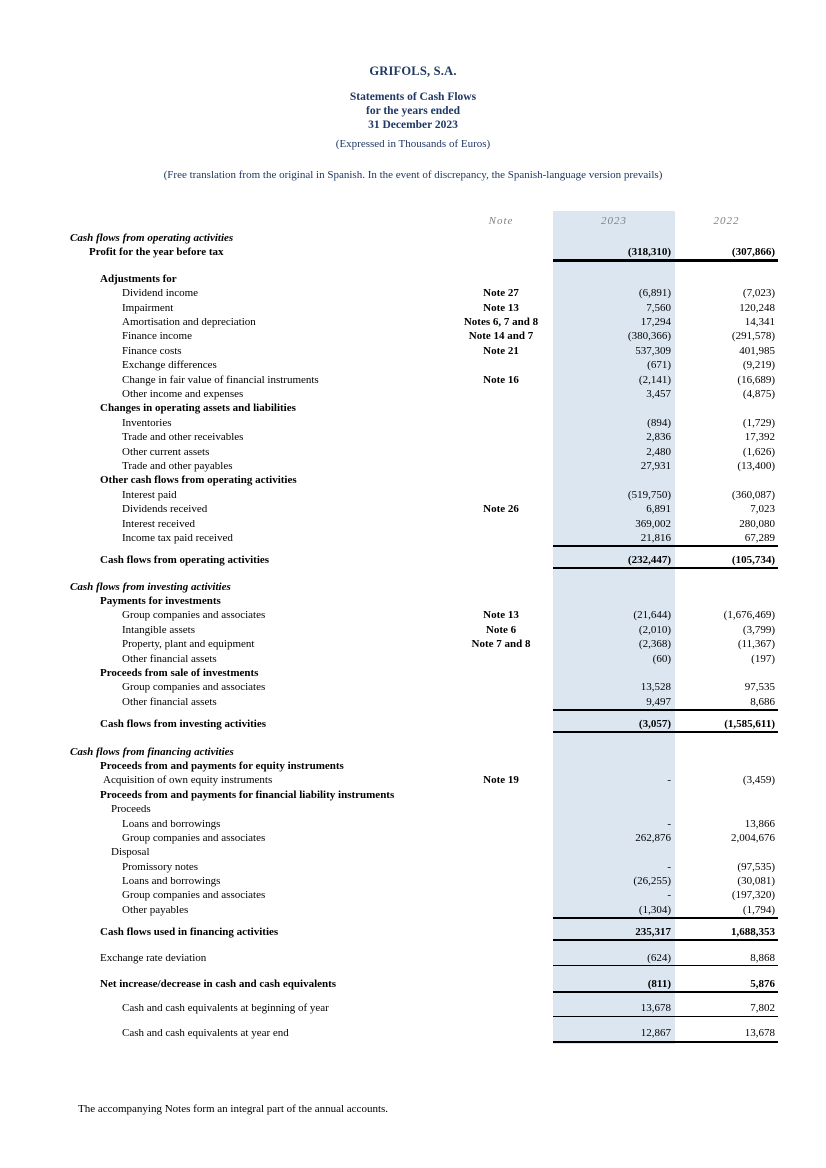  I want to click on table-row: Finance costs Note 21 537,309 401,985, so click(423, 351).